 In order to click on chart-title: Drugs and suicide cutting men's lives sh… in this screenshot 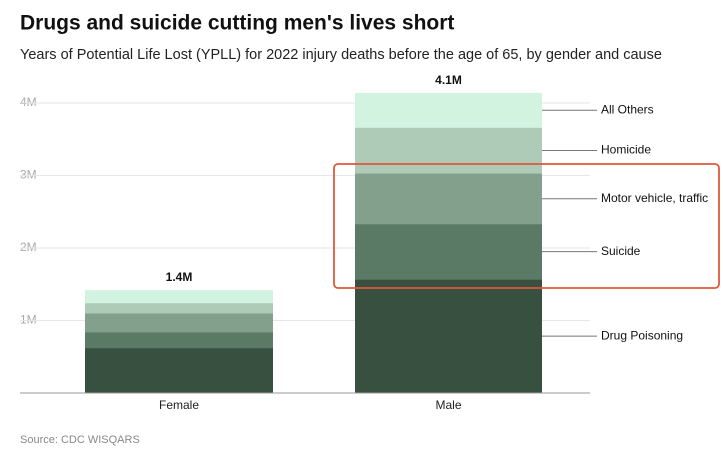, I will do `click(237, 23)`.